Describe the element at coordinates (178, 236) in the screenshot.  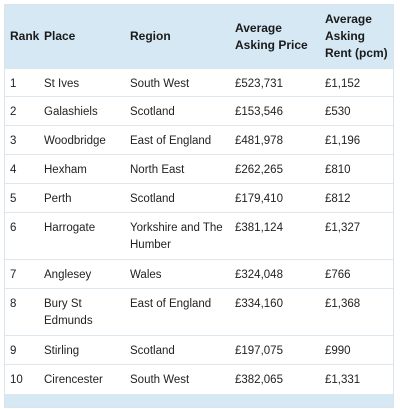
I see `cell-region: Yorkshire and The Humber` at that location.